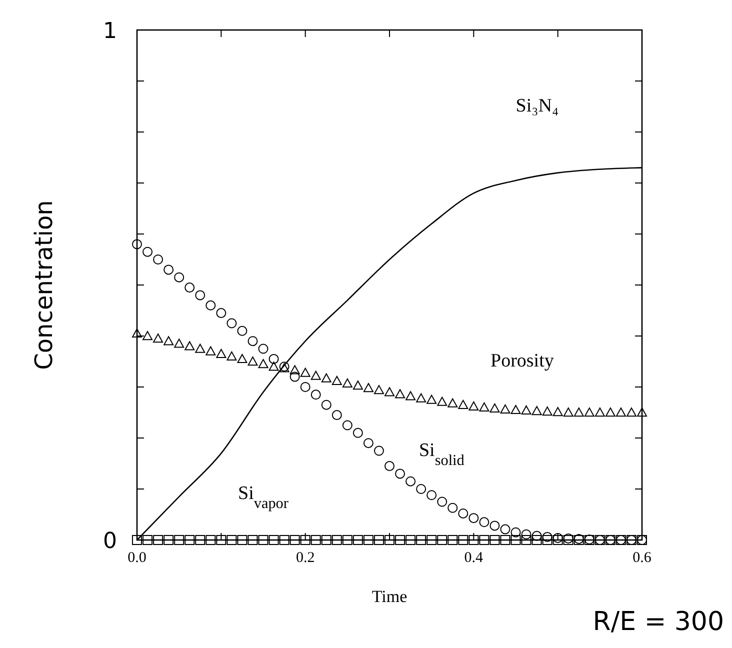  I want to click on text: R/E = 300, so click(658, 622).